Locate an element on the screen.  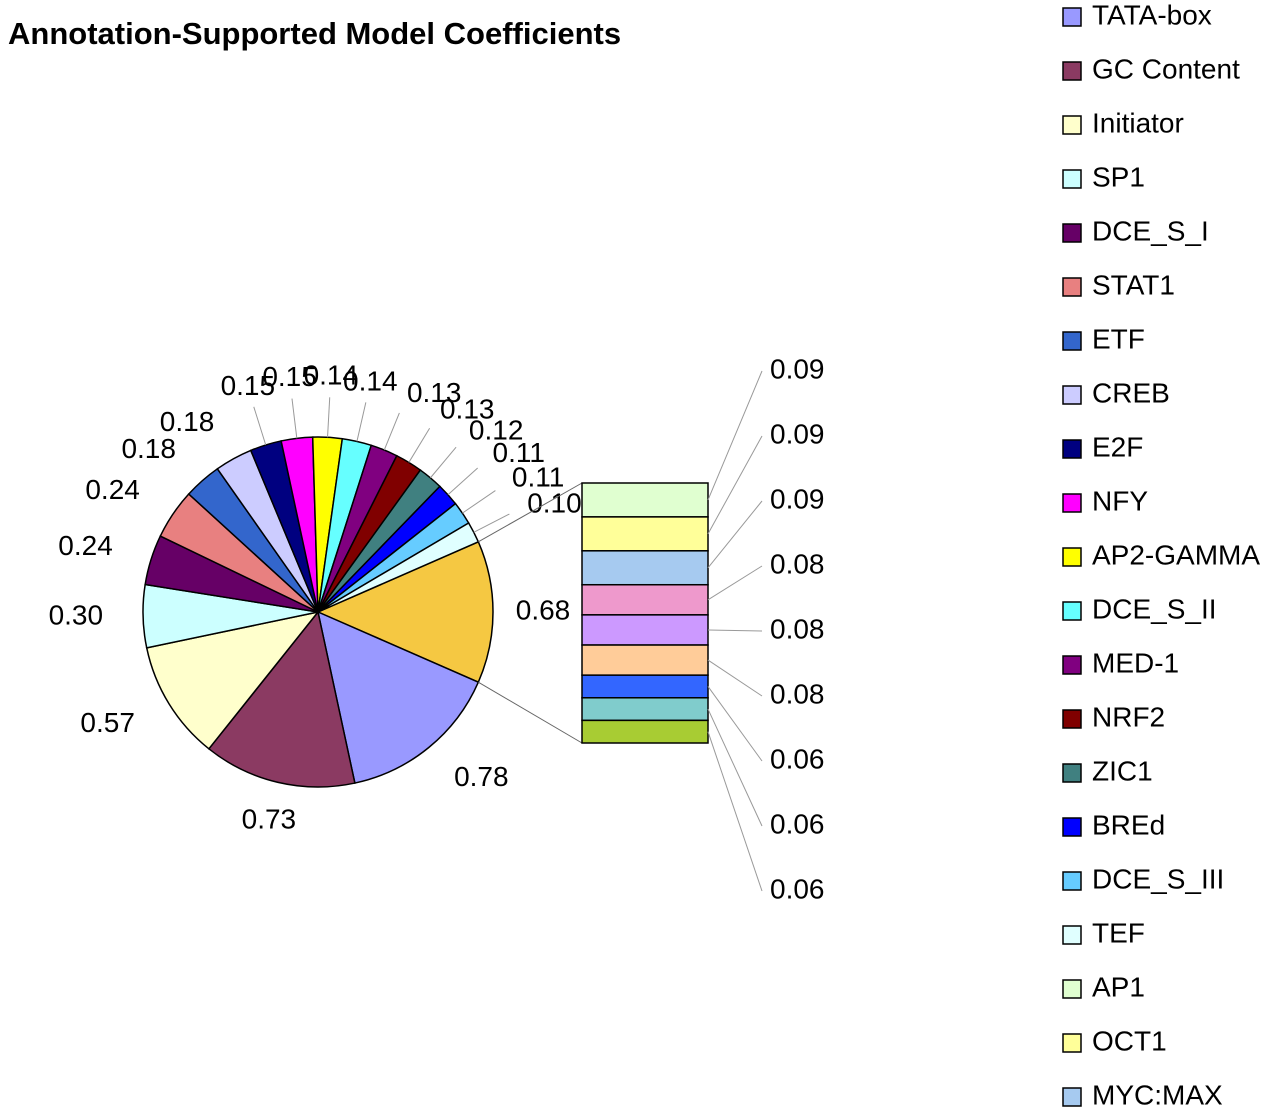
legend-label: DCE_S_II is located at coordinates (1154, 608).